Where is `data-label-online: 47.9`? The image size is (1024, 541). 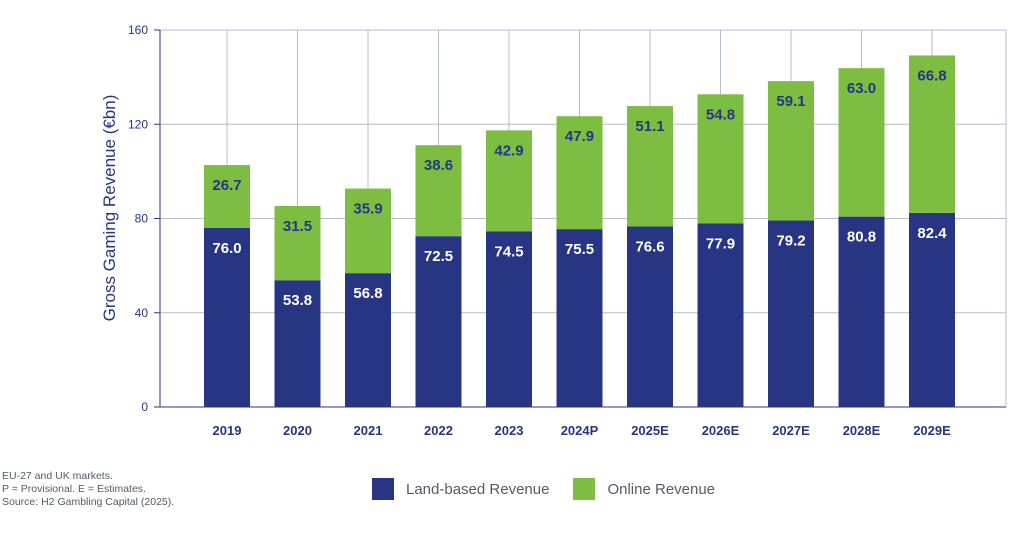 data-label-online: 47.9 is located at coordinates (579, 136).